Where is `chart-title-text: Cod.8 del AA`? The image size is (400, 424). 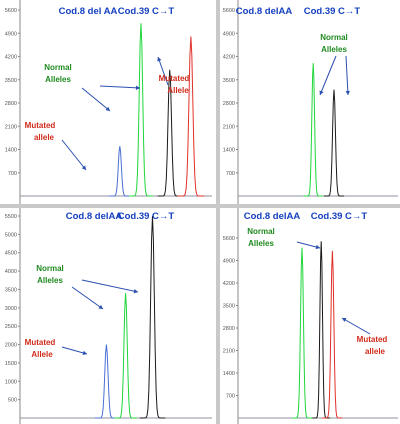 chart-title-text: Cod.8 del AA is located at coordinates (88, 11).